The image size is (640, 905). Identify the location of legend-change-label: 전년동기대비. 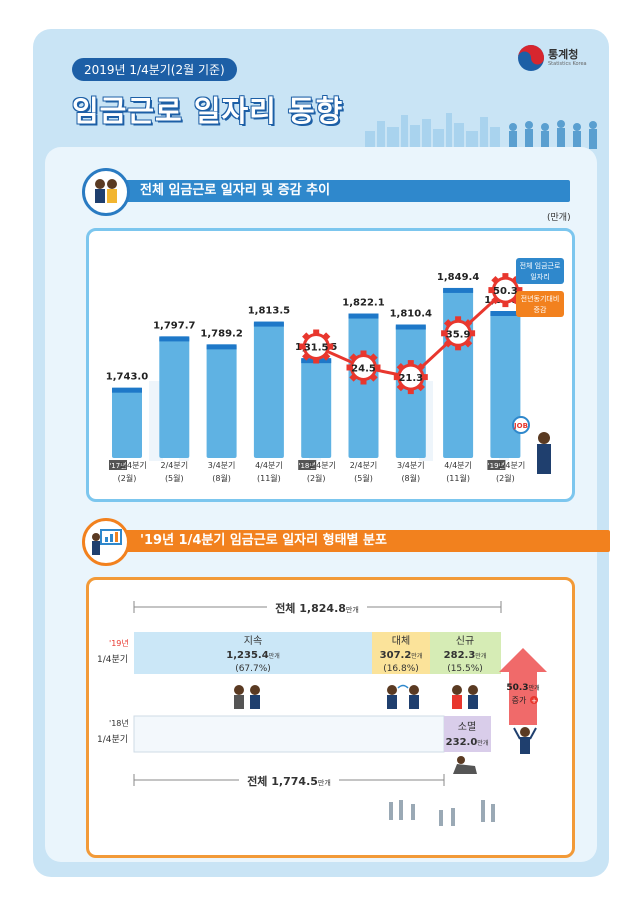
(540, 298).